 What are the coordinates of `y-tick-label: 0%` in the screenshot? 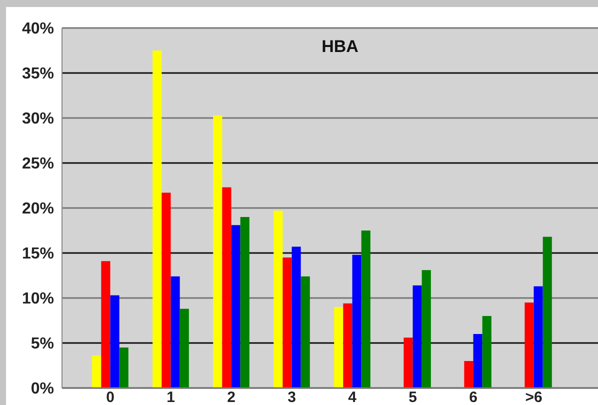 It's located at (42, 389).